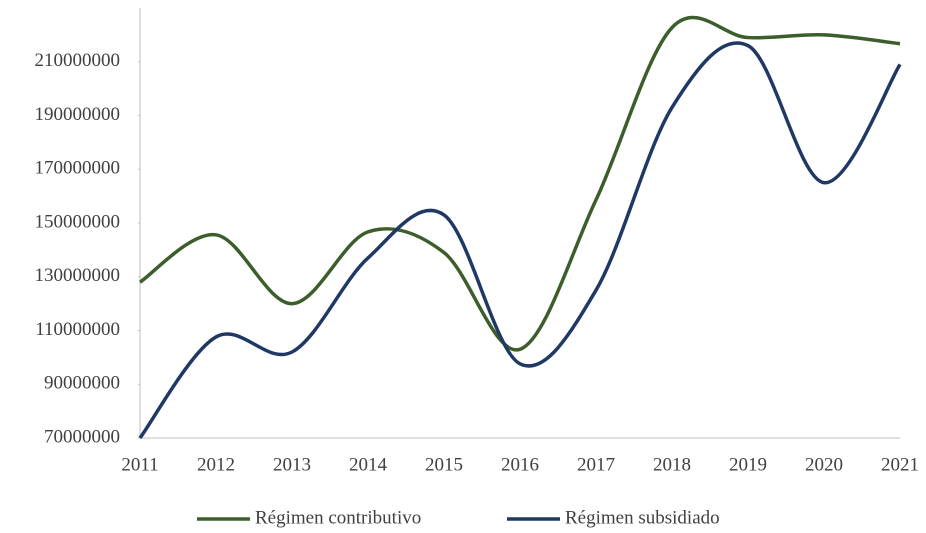 The width and height of the screenshot is (926, 533). Describe the element at coordinates (748, 464) in the screenshot. I see `x-tick-label: 2019` at that location.